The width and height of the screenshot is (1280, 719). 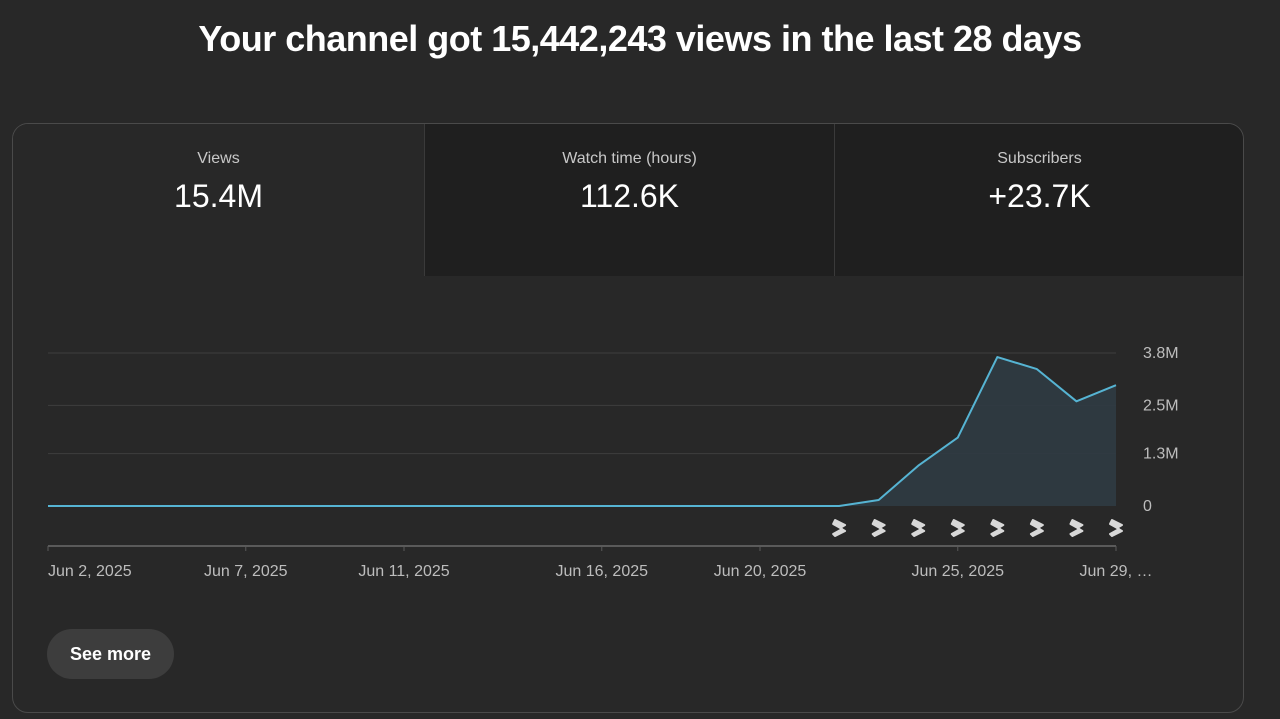 What do you see at coordinates (403, 571) in the screenshot?
I see `x-tick-label: Jun 11, 2025` at bounding box center [403, 571].